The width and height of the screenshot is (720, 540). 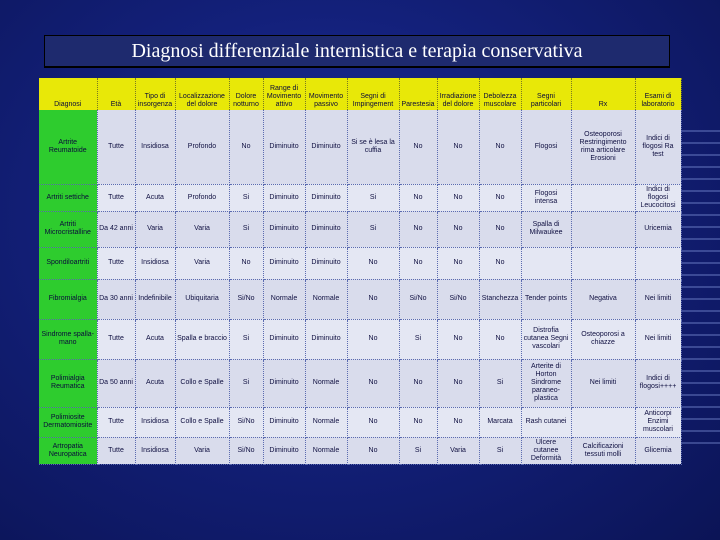 What do you see at coordinates (202, 299) in the screenshot?
I see `table-cell: Ubiquitaria` at bounding box center [202, 299].